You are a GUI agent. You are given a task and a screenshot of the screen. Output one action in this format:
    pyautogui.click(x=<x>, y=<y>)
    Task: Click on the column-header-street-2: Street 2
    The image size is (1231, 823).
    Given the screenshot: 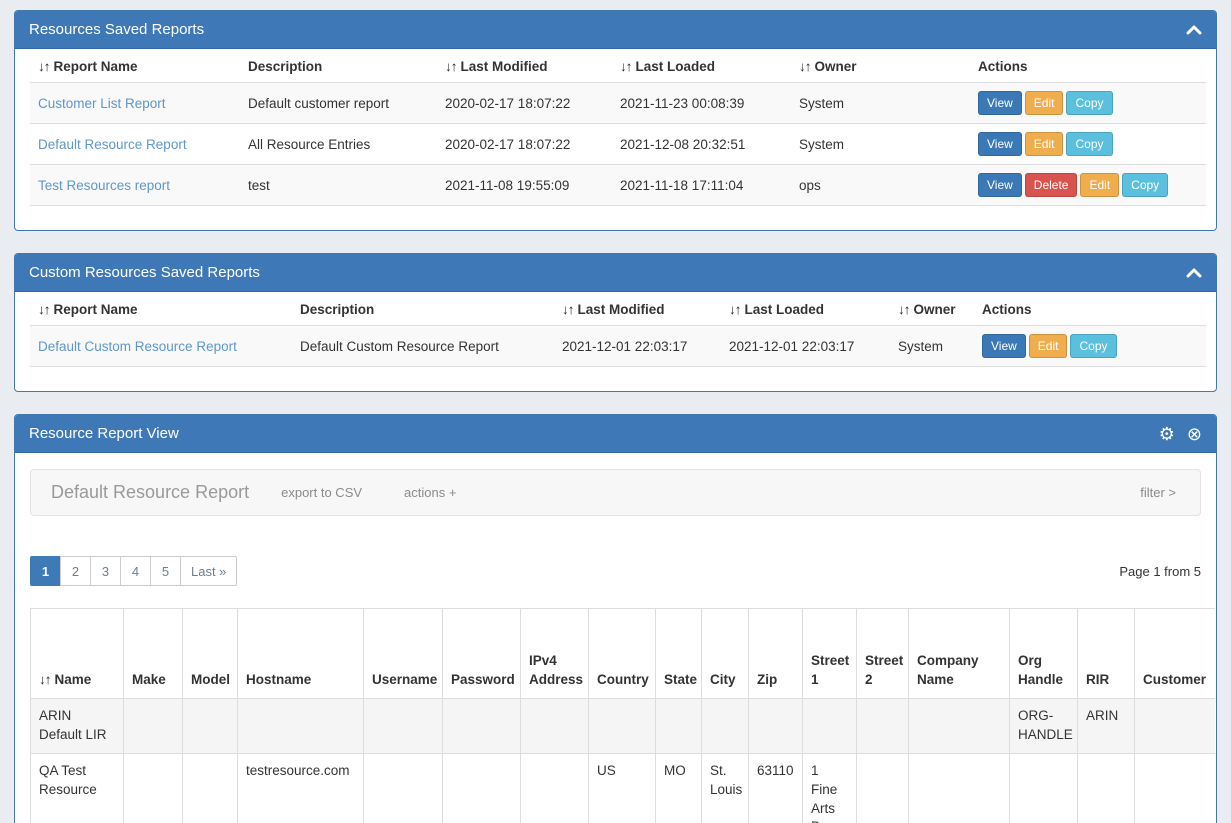 What is the action you would take?
    pyautogui.click(x=882, y=653)
    